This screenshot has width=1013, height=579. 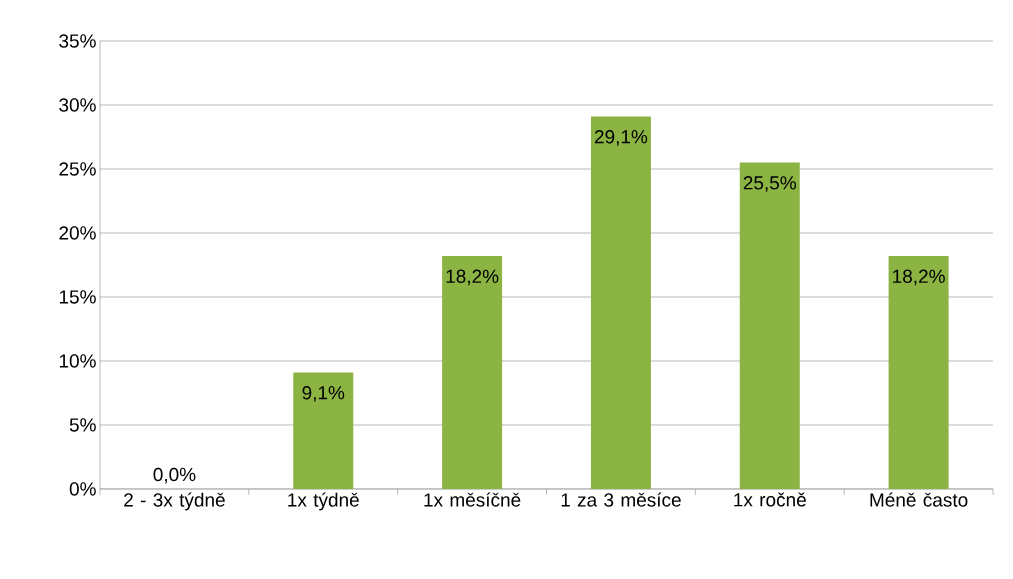 What do you see at coordinates (174, 501) in the screenshot?
I see `x-tick-label: 2 - 3x týdně` at bounding box center [174, 501].